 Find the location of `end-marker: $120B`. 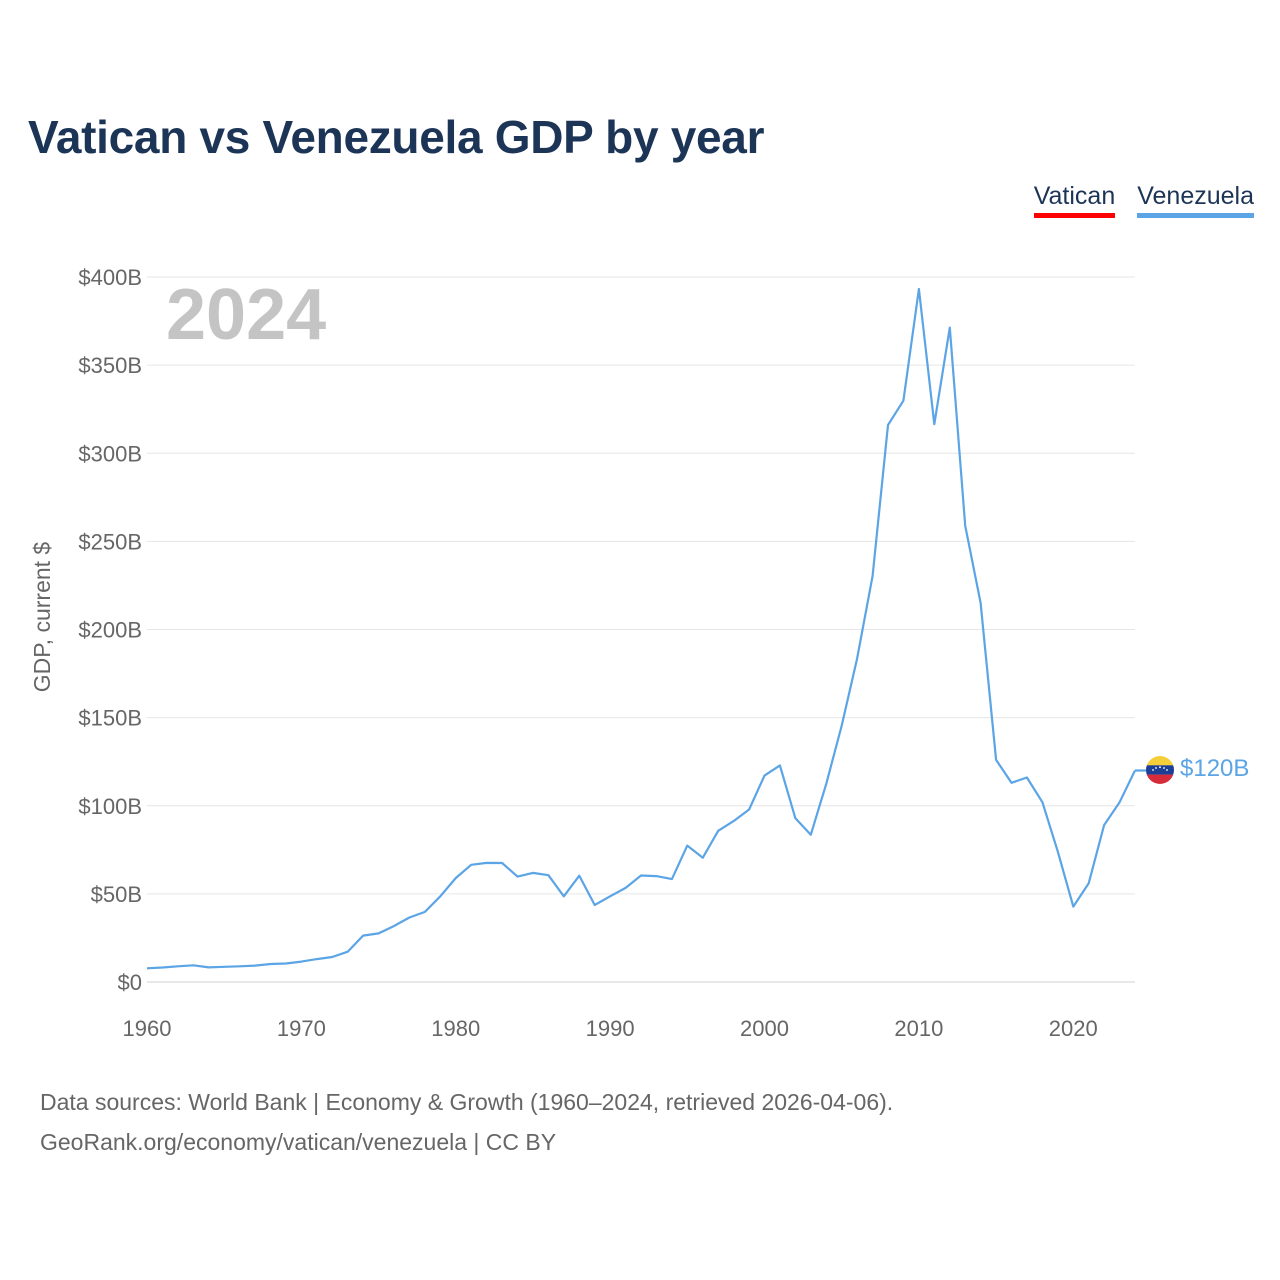

end-marker: $120B is located at coordinates (1197, 769).